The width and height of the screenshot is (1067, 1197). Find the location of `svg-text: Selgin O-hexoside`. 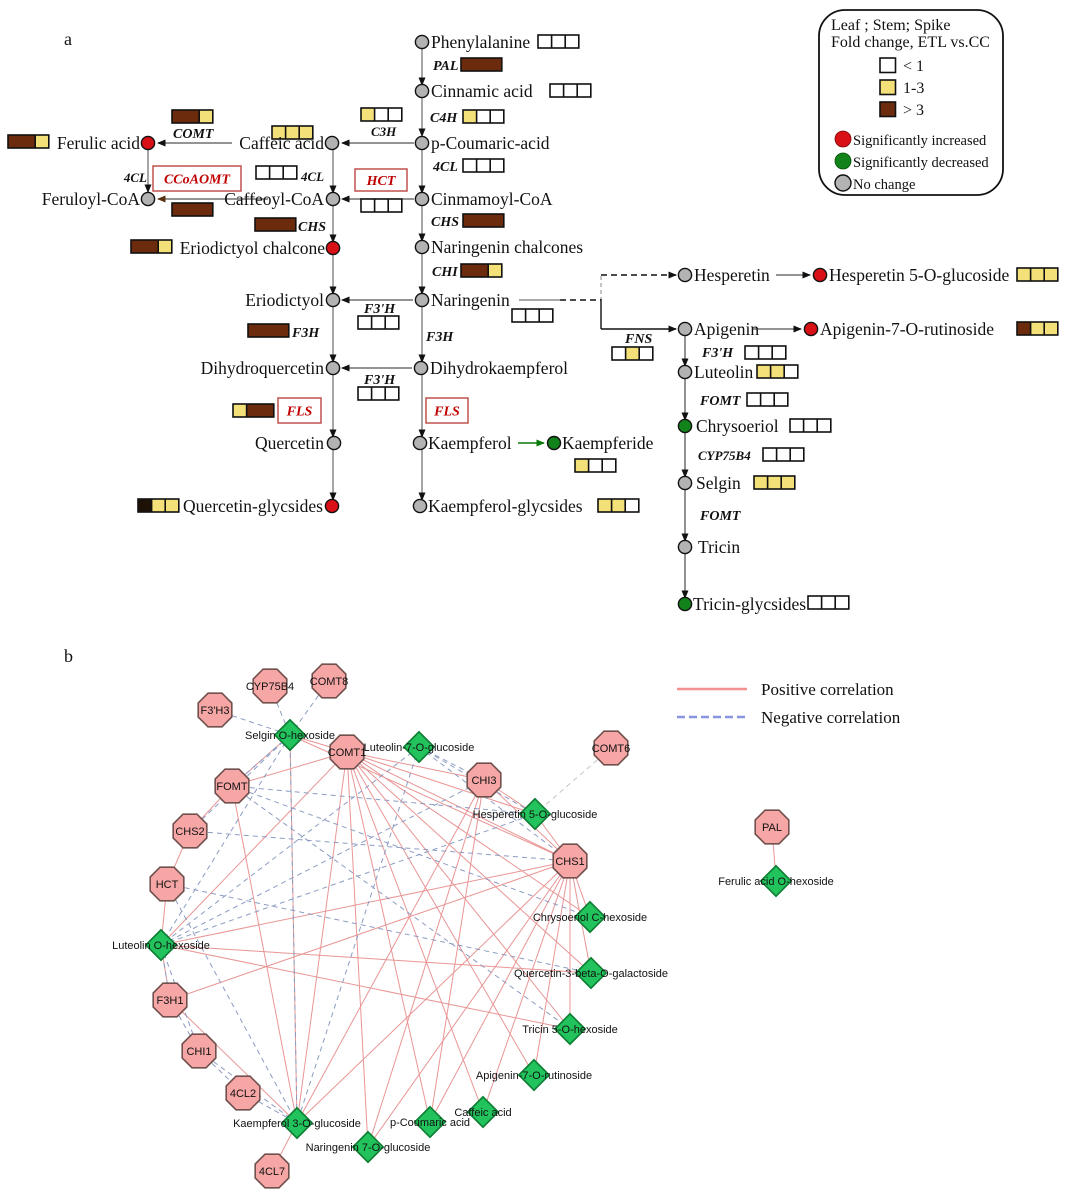

svg-text: Selgin O-hexoside is located at coordinates (290, 736).